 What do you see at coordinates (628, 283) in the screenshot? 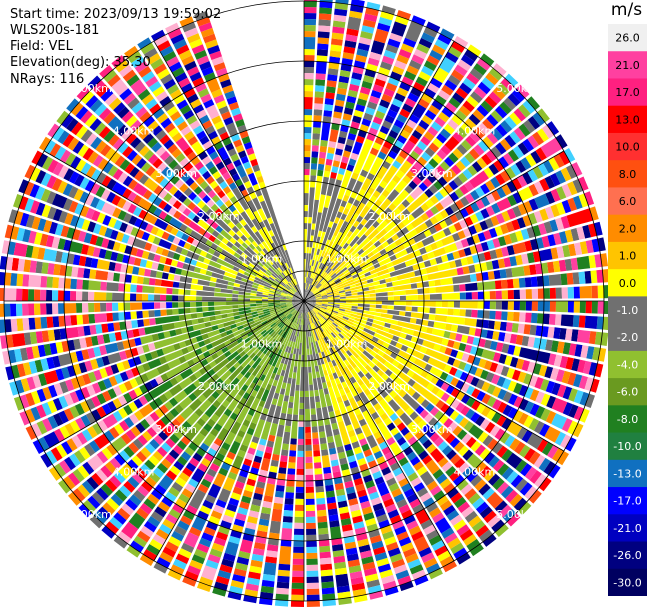
I see `colorbar-tick-label: 0.0` at bounding box center [628, 283].